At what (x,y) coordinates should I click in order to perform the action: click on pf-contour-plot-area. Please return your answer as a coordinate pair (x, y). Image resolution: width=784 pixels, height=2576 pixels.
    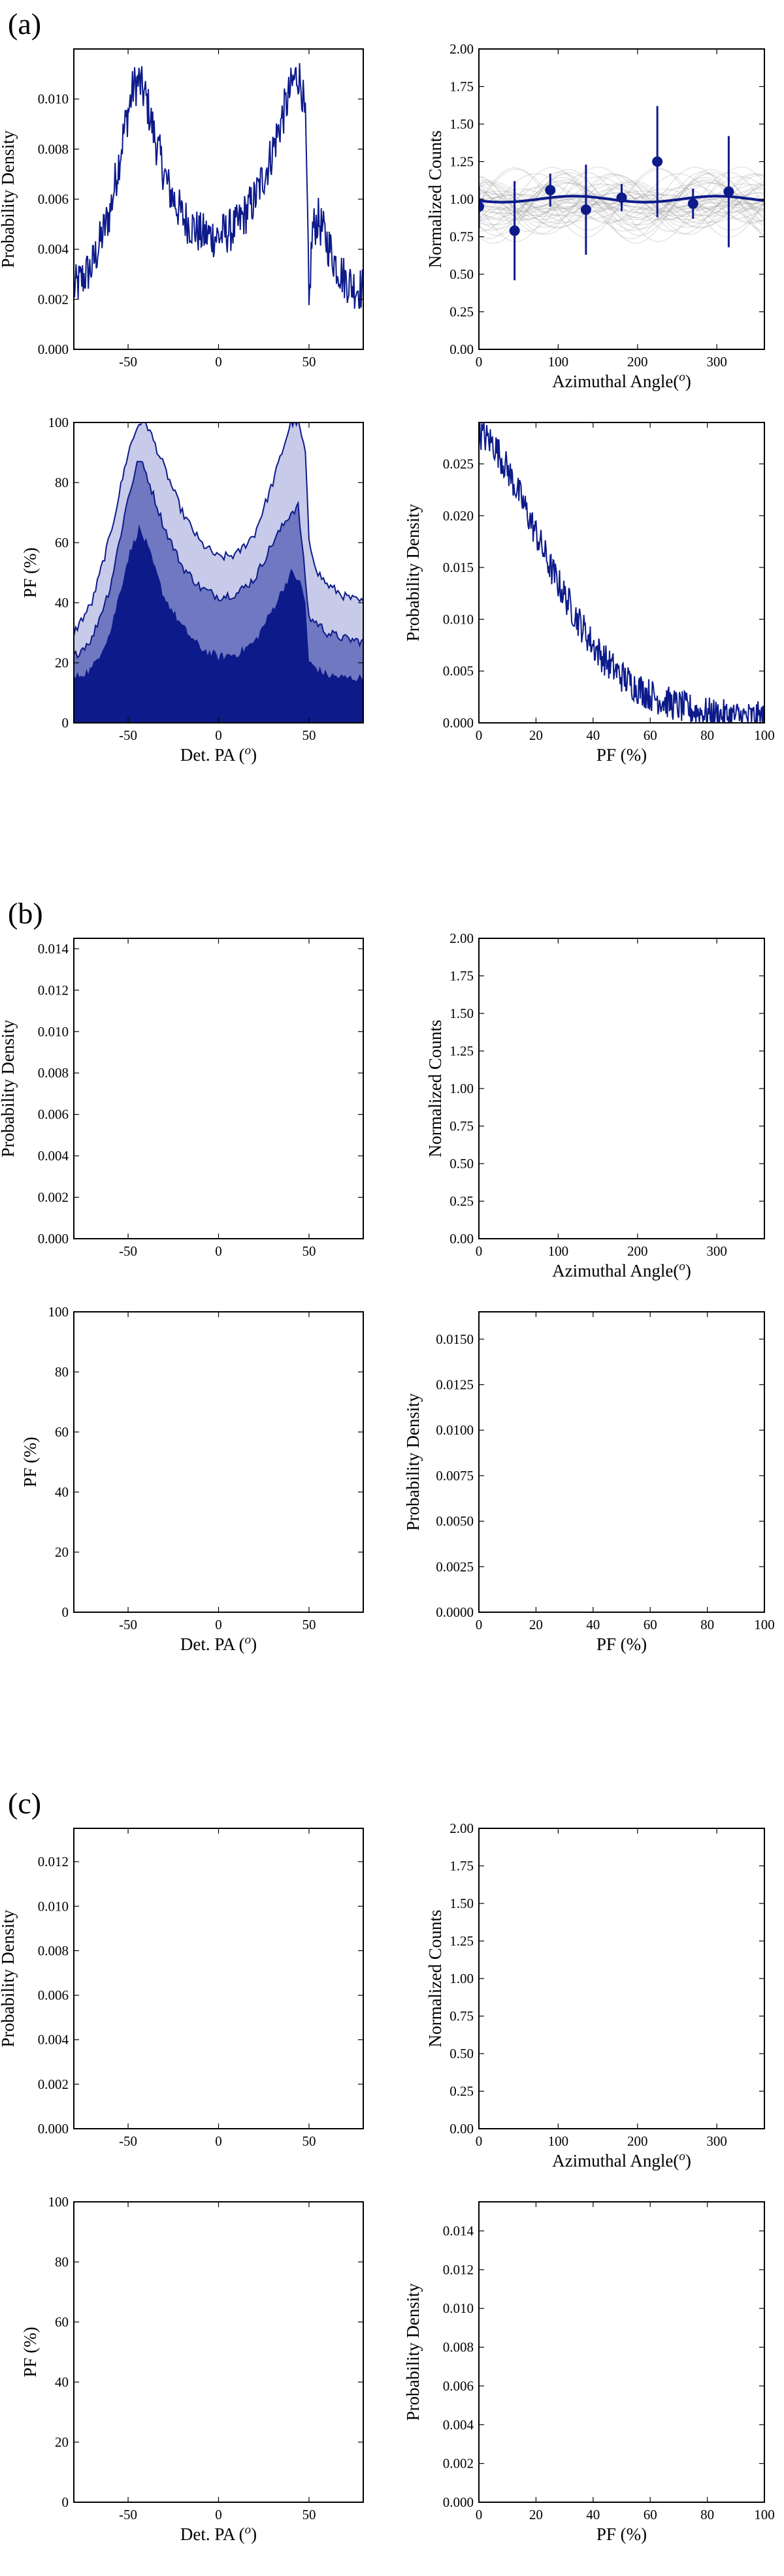
    Looking at the image, I should click on (218, 1460).